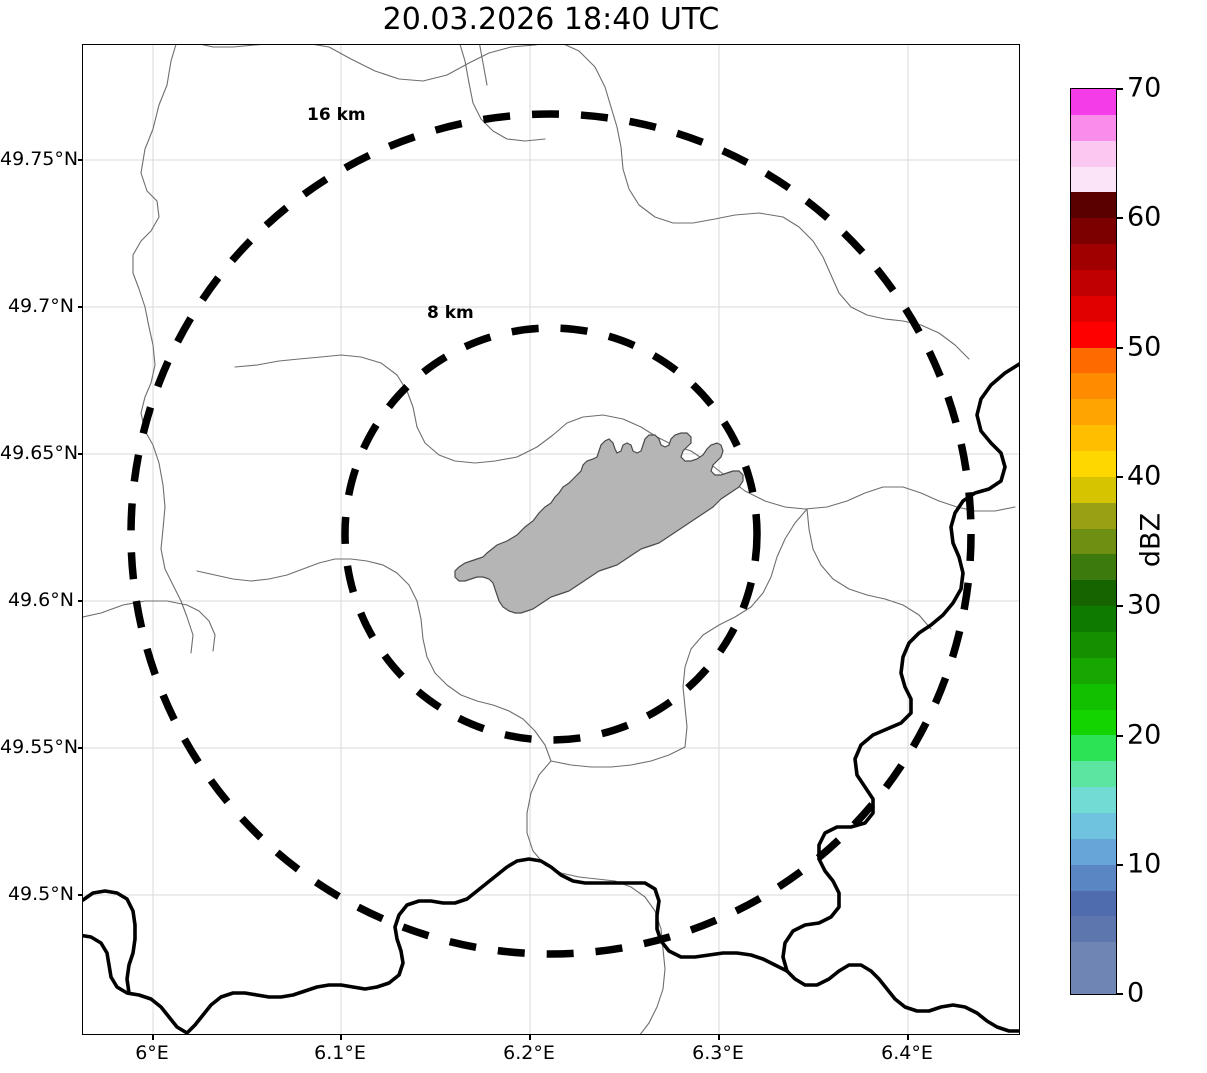 This screenshot has height=1073, width=1207. What do you see at coordinates (1144, 735) in the screenshot?
I see `colorbar-tick-label-20: 20` at bounding box center [1144, 735].